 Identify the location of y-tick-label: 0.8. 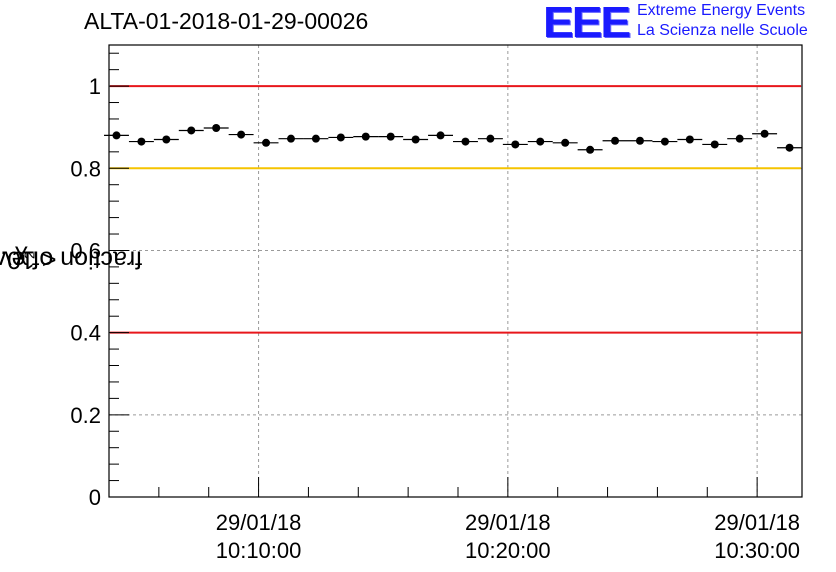
(85, 168).